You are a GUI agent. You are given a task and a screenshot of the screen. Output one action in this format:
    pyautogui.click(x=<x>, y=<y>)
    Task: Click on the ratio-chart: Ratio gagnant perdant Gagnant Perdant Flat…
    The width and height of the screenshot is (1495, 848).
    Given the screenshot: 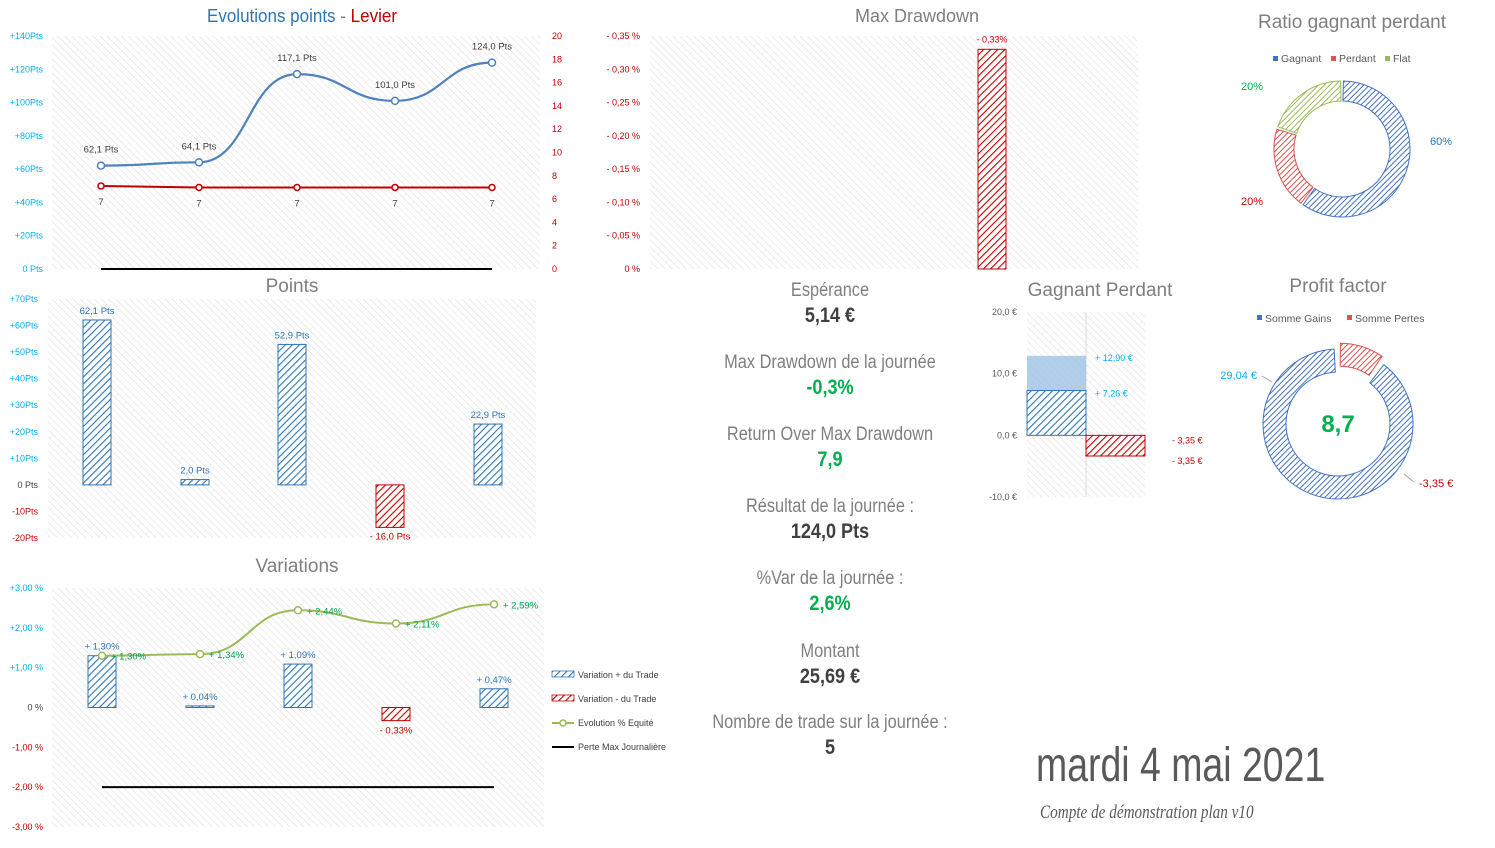 What is the action you would take?
    pyautogui.click(x=1346, y=115)
    